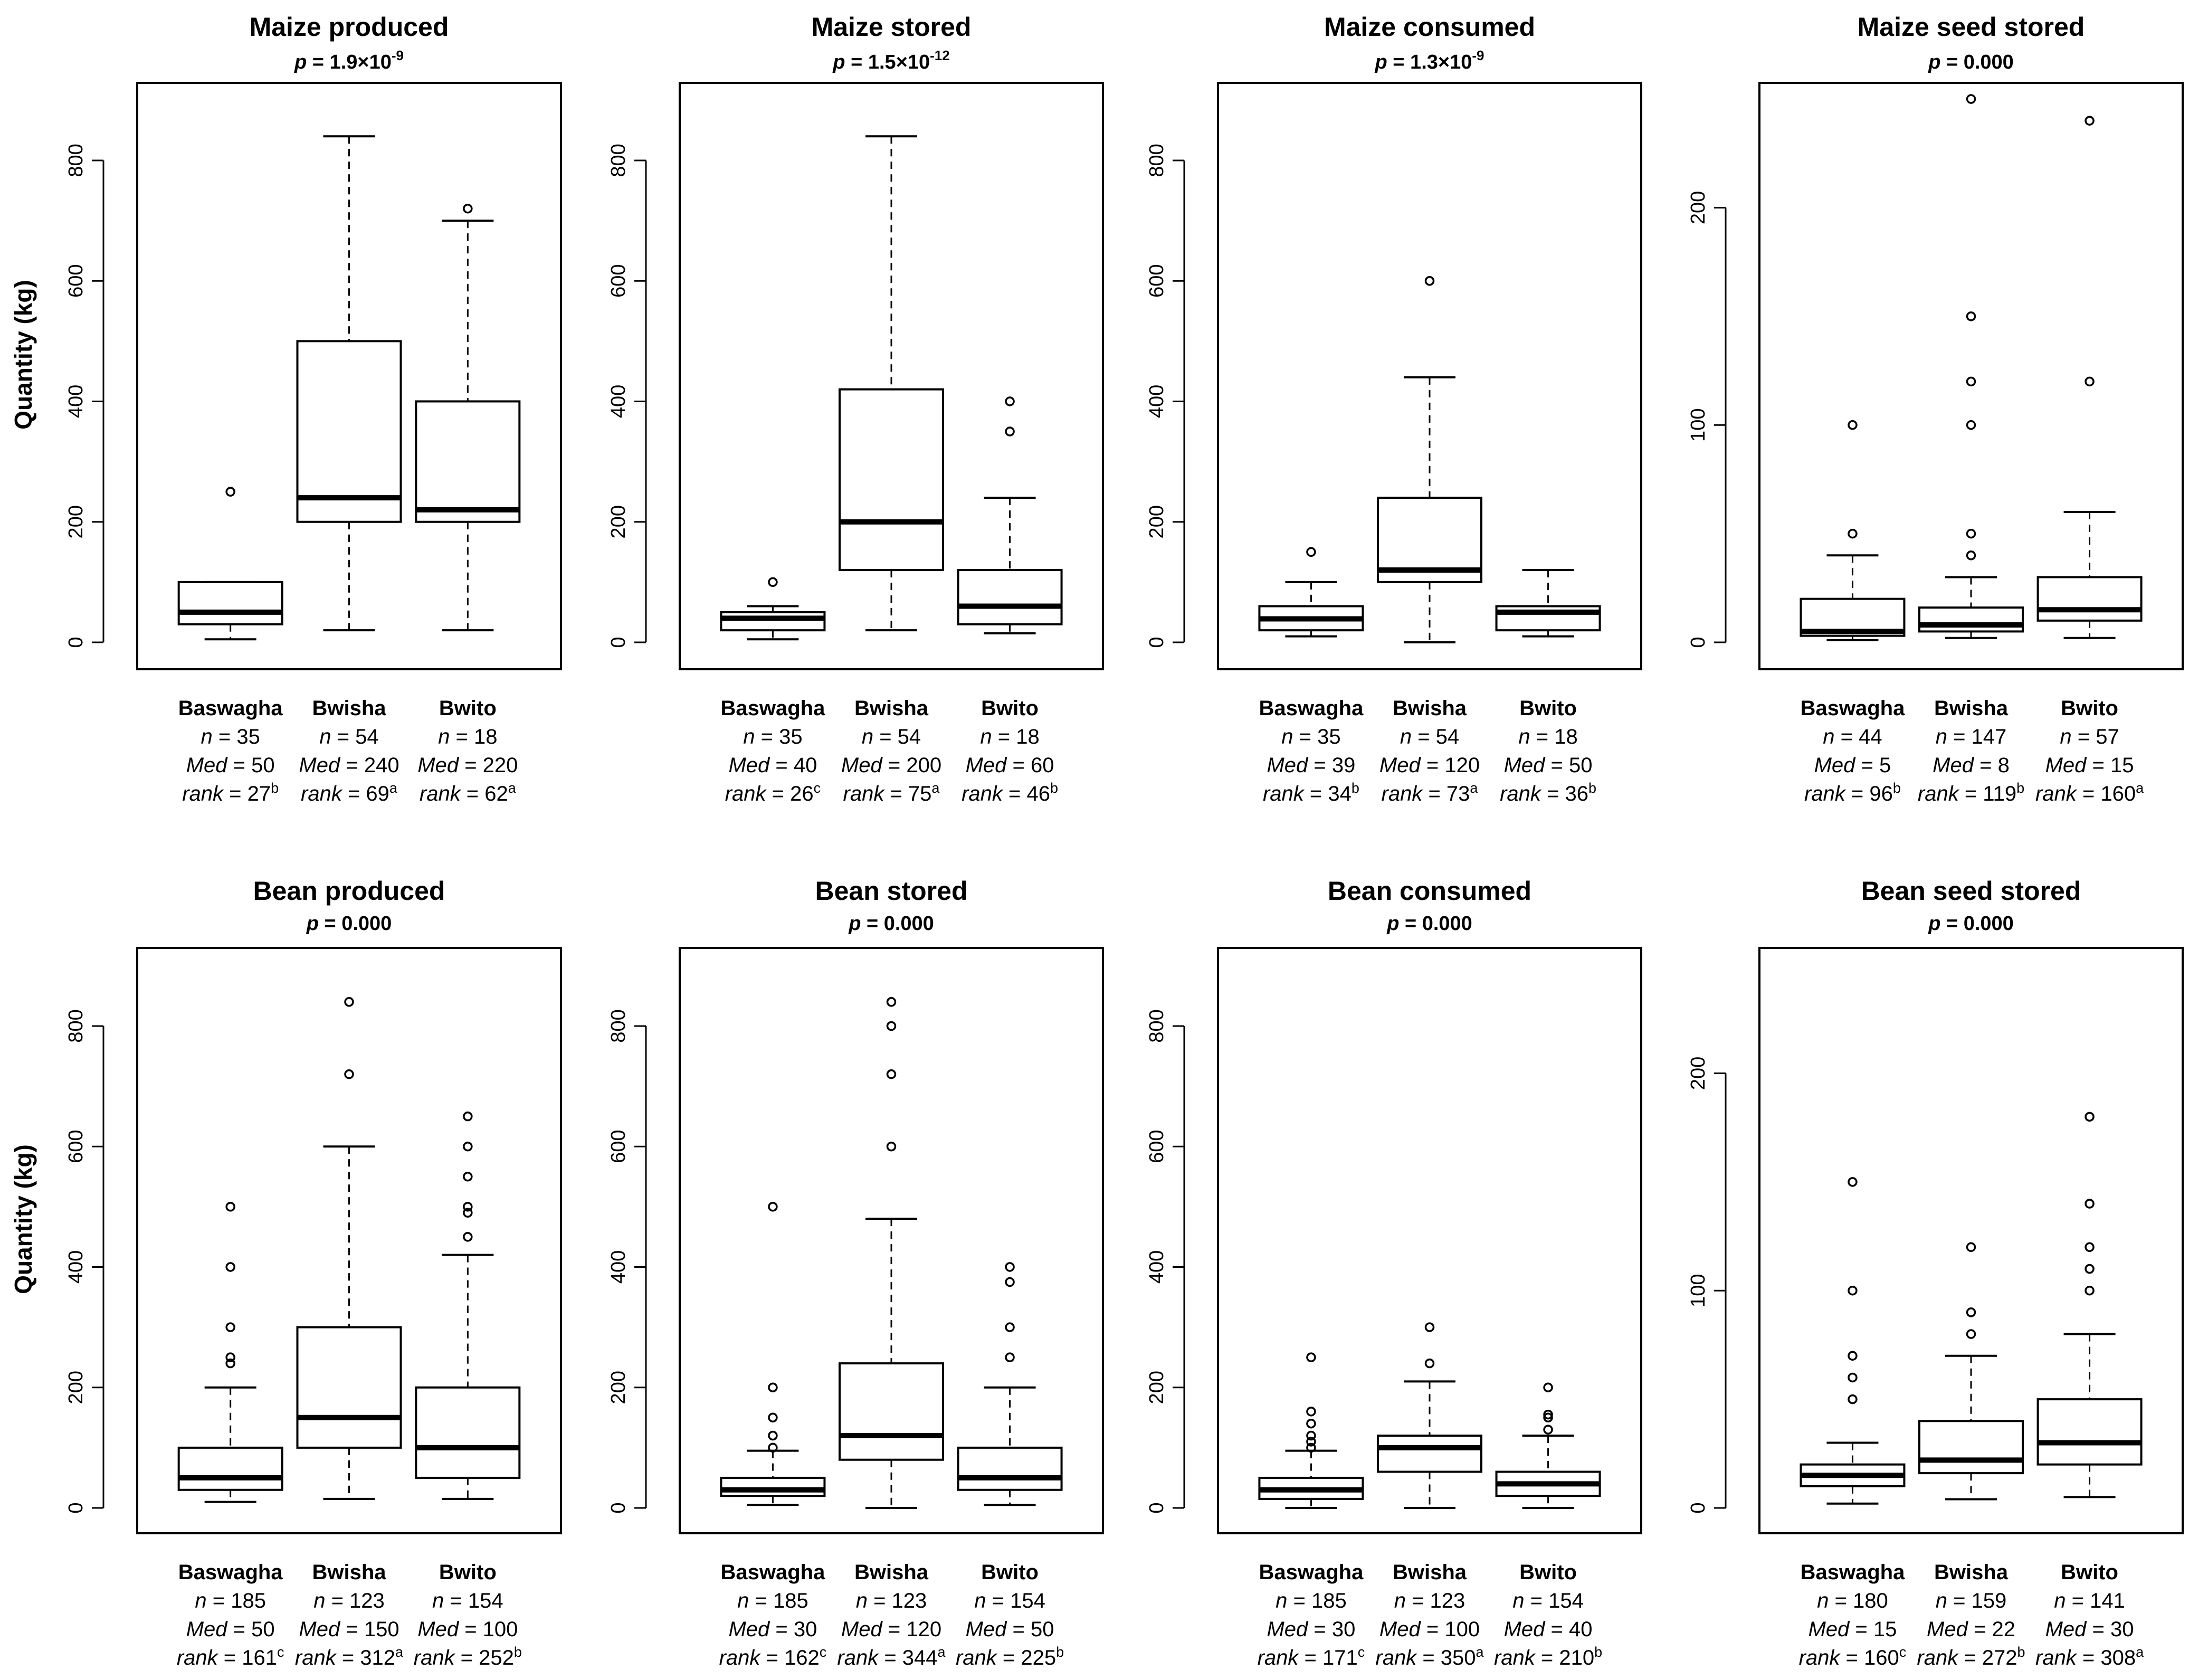 The width and height of the screenshot is (2208, 1680). Describe the element at coordinates (473, 1600) in the screenshot. I see `n-value: = 154` at that location.